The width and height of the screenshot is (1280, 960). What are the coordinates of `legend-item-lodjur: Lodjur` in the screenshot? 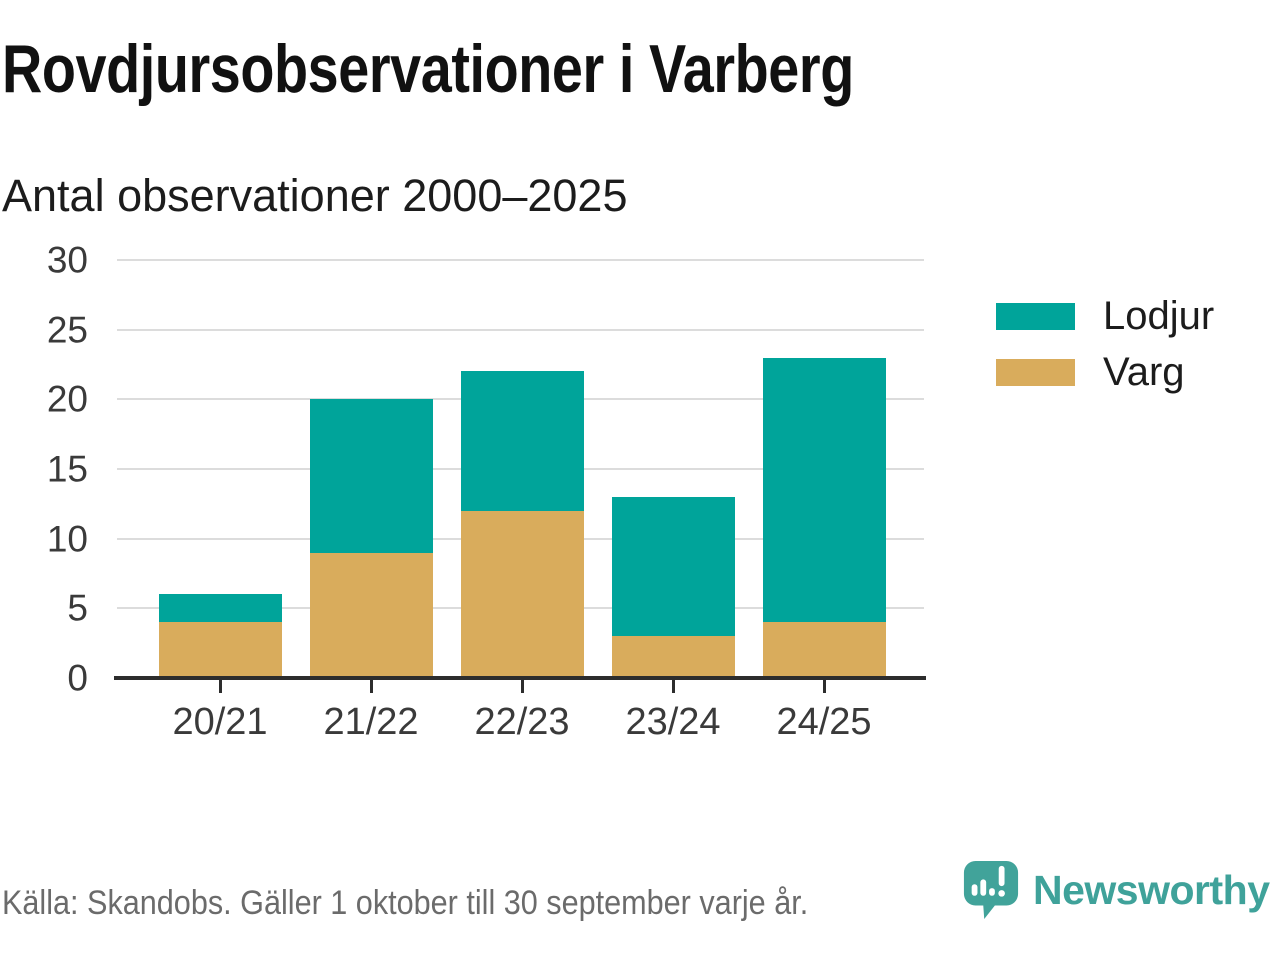 It's located at (1105, 316).